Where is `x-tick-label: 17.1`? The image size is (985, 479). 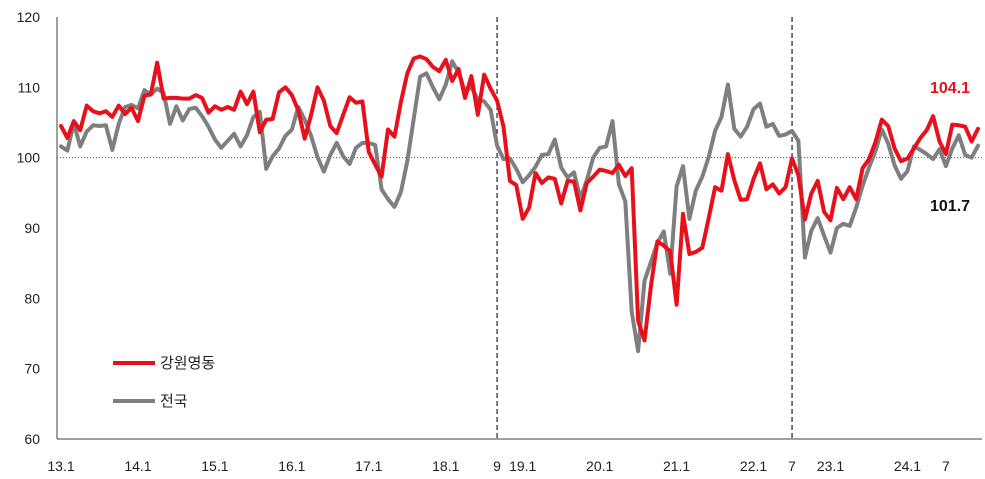
x-tick-label: 17.1 is located at coordinates (368, 466).